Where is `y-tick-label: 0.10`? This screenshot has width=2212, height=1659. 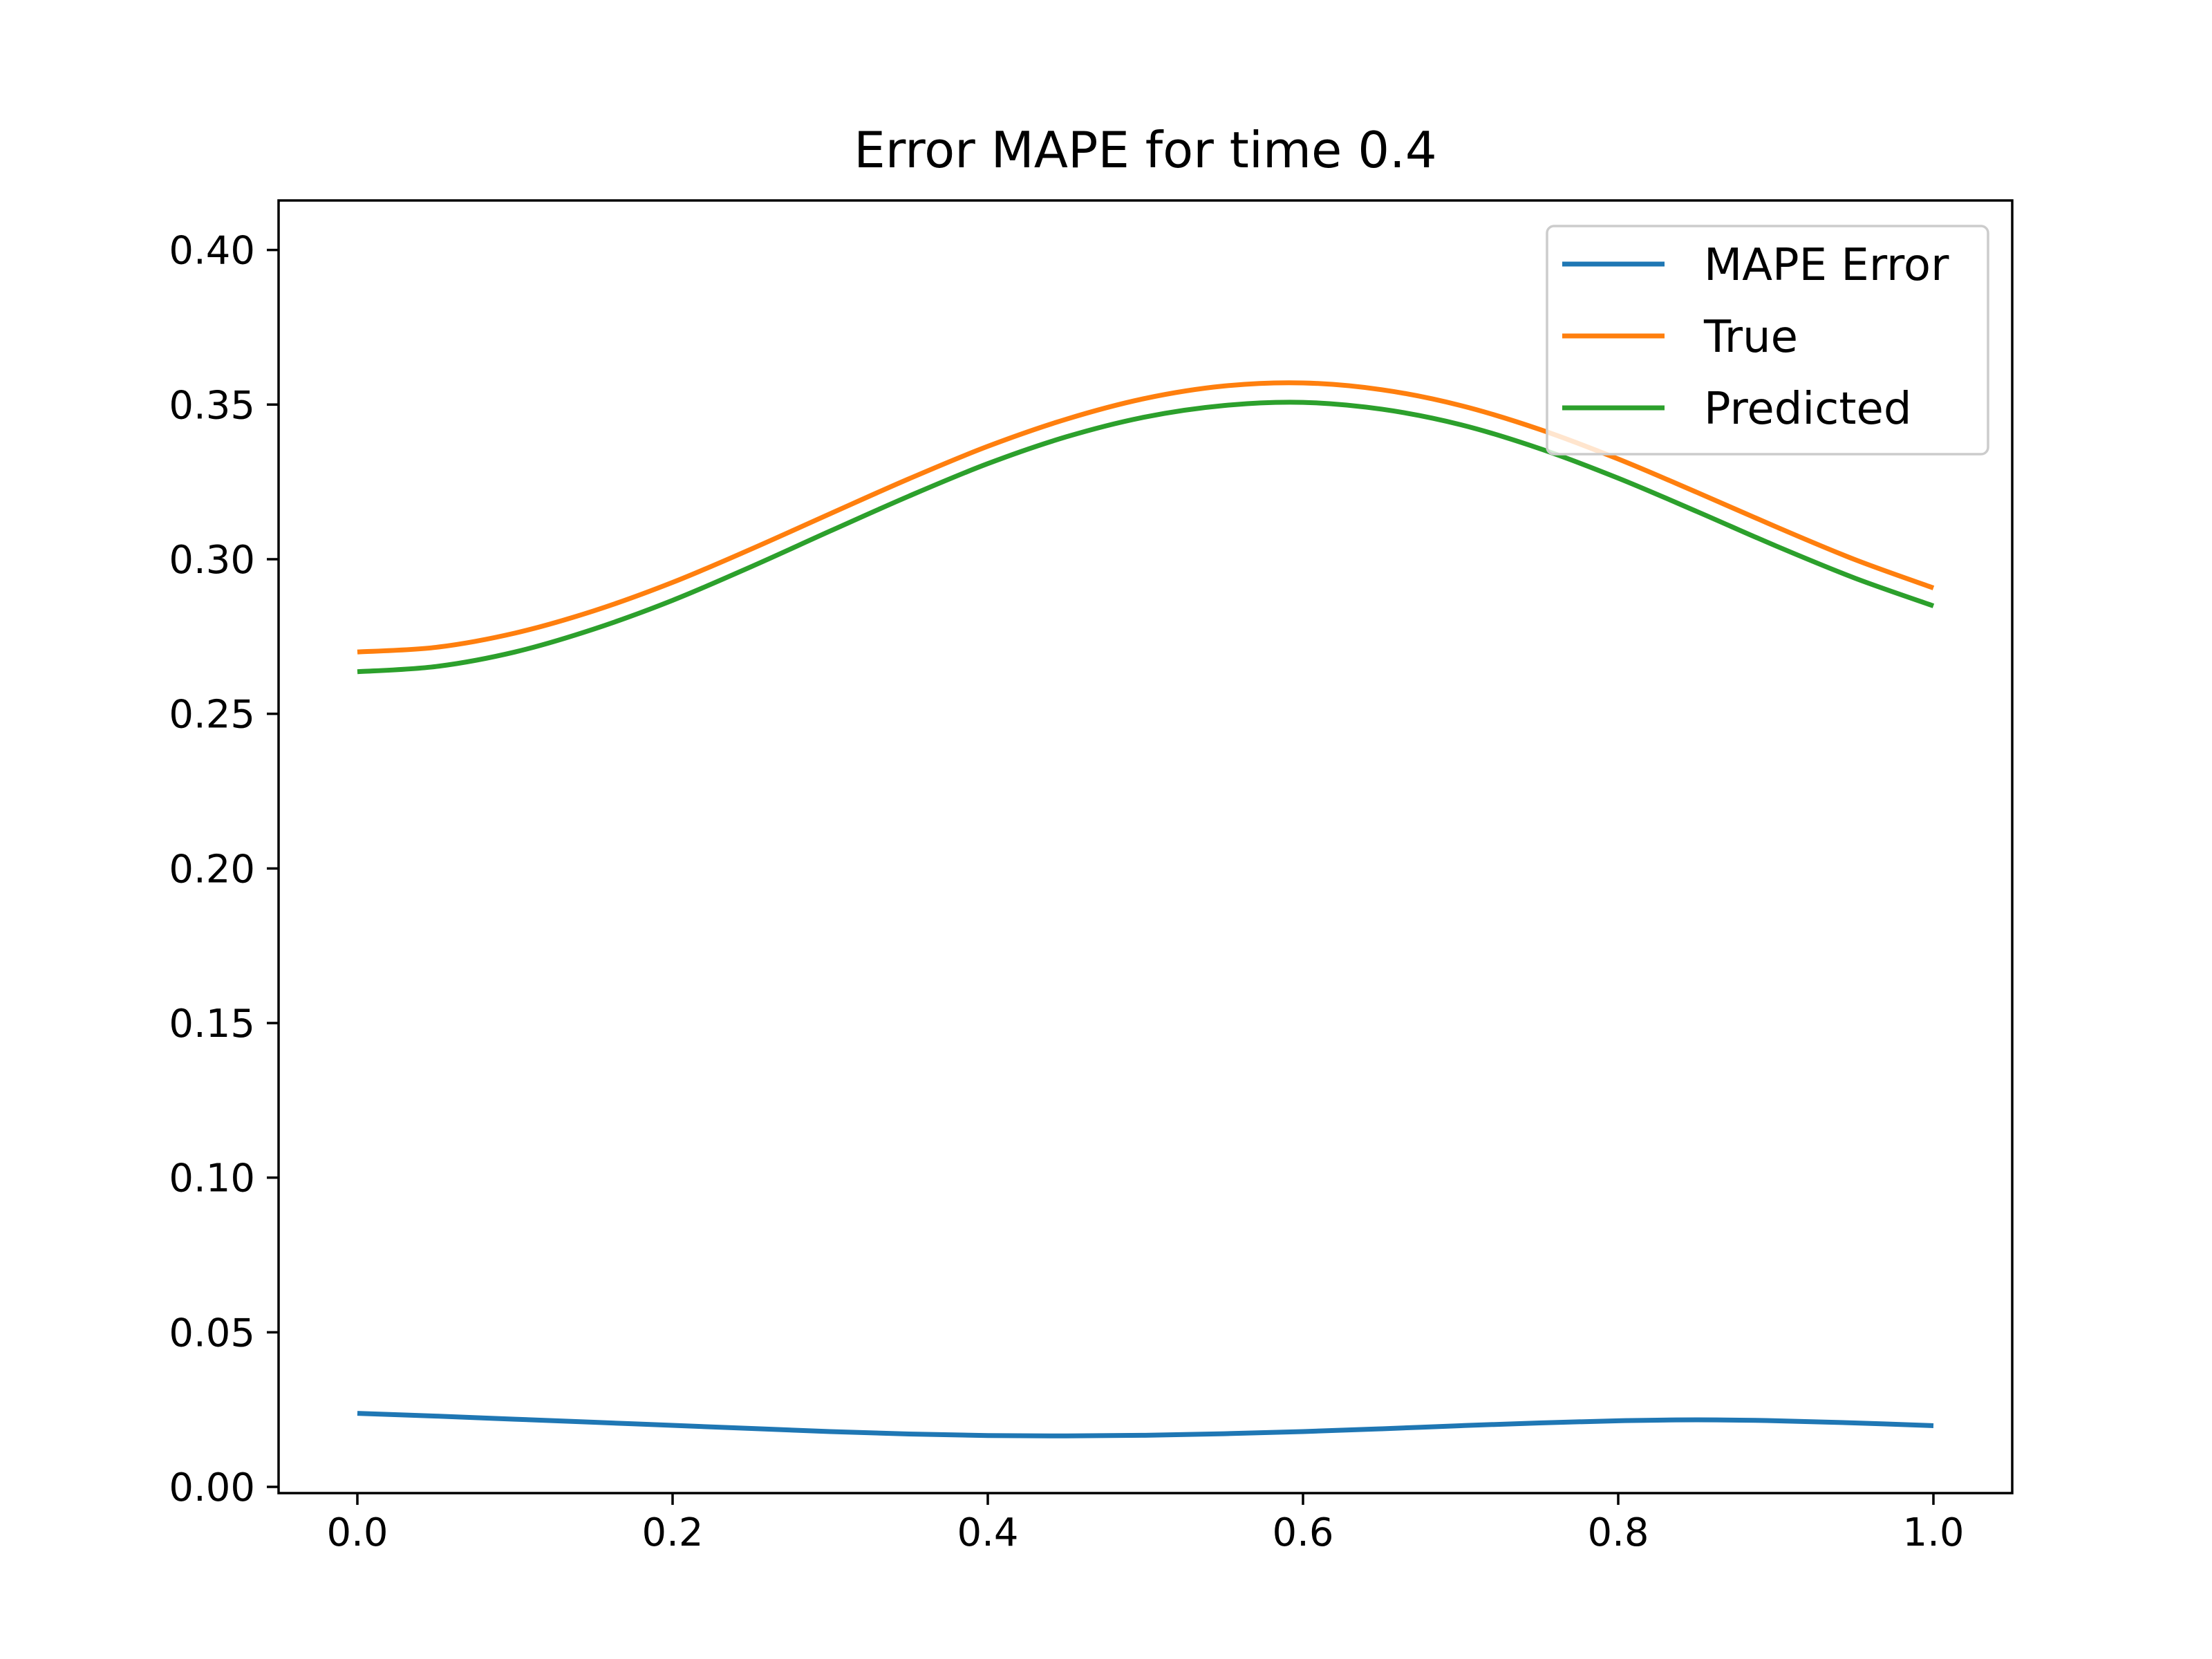
y-tick-label: 0.10 is located at coordinates (212, 1178).